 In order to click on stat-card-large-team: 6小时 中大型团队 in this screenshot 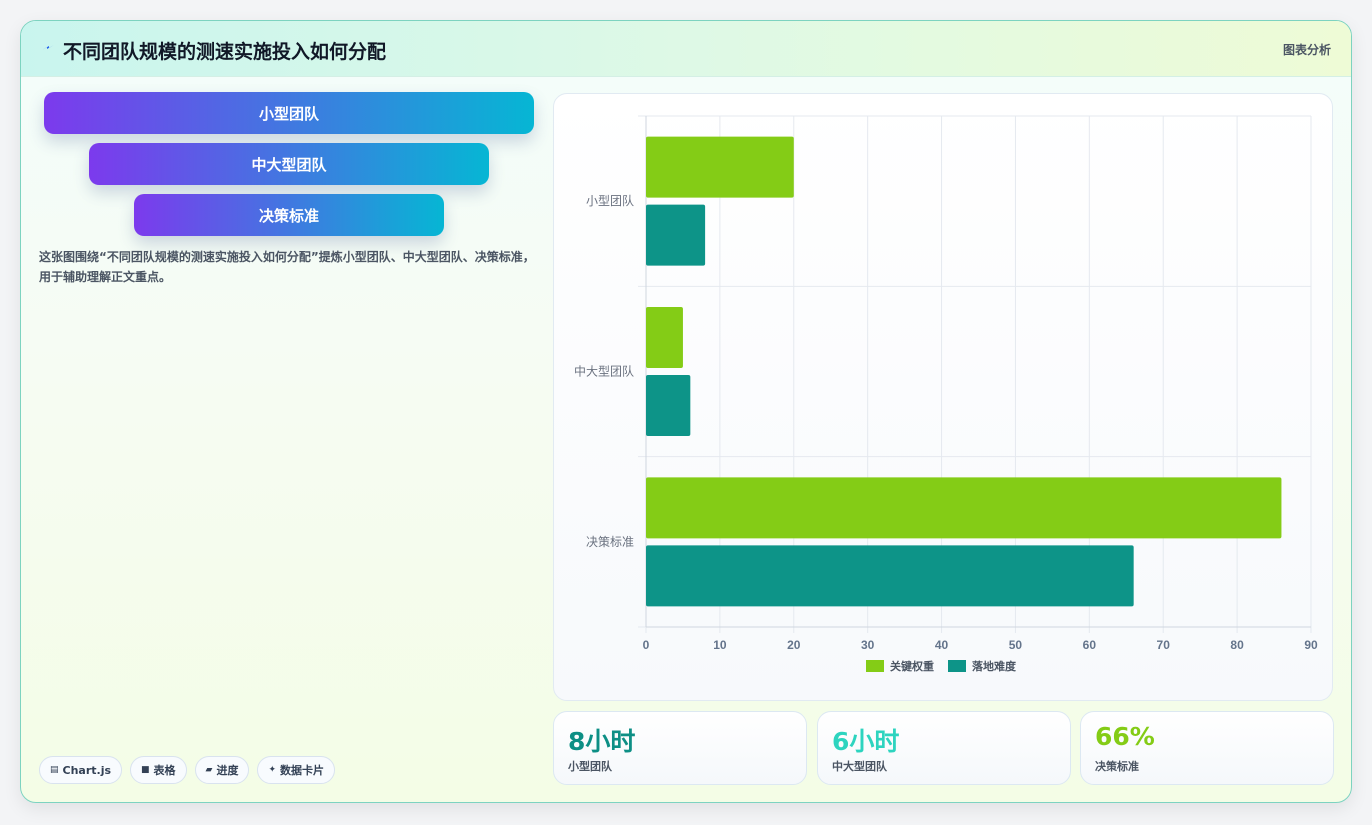, I will do `click(944, 748)`.